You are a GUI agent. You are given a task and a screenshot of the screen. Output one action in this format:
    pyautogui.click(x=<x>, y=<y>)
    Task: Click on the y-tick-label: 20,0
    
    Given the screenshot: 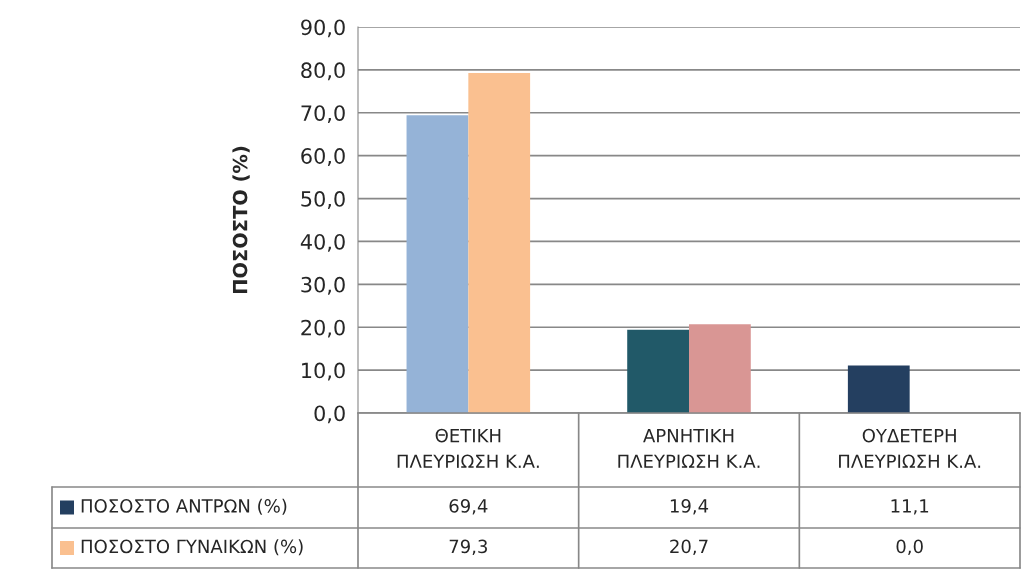 What is the action you would take?
    pyautogui.click(x=323, y=328)
    